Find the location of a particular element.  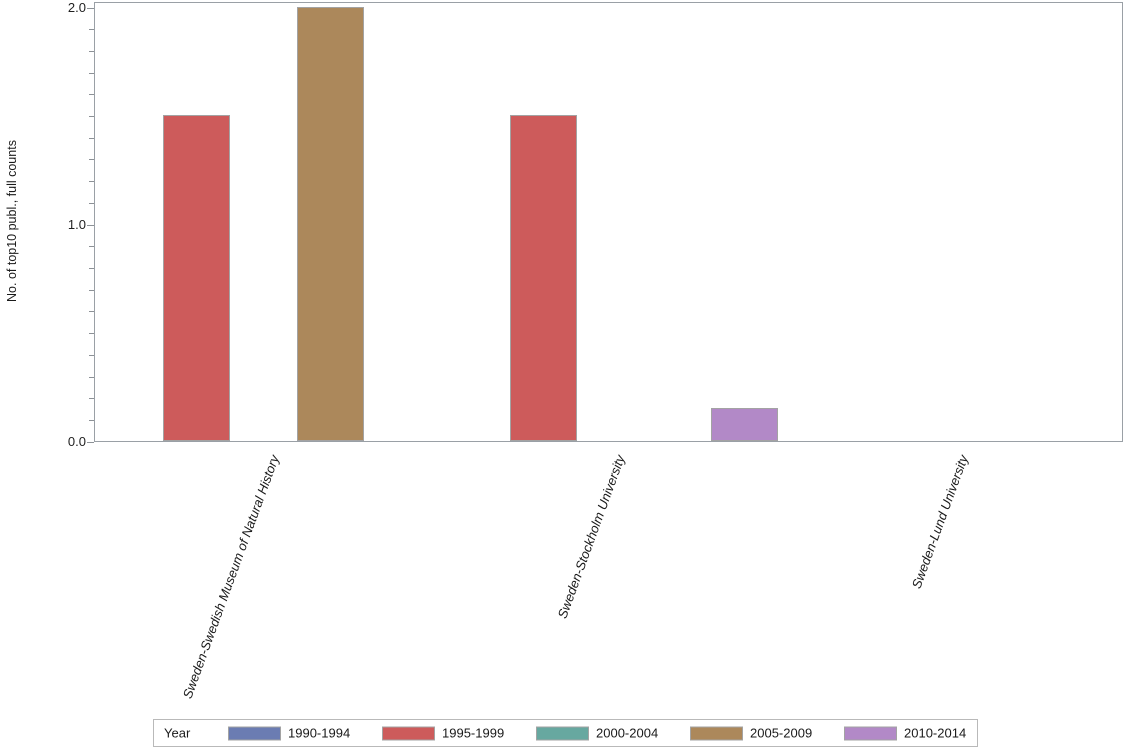

x-category-label: Sweden-Stockholm University is located at coordinates (591, 537).